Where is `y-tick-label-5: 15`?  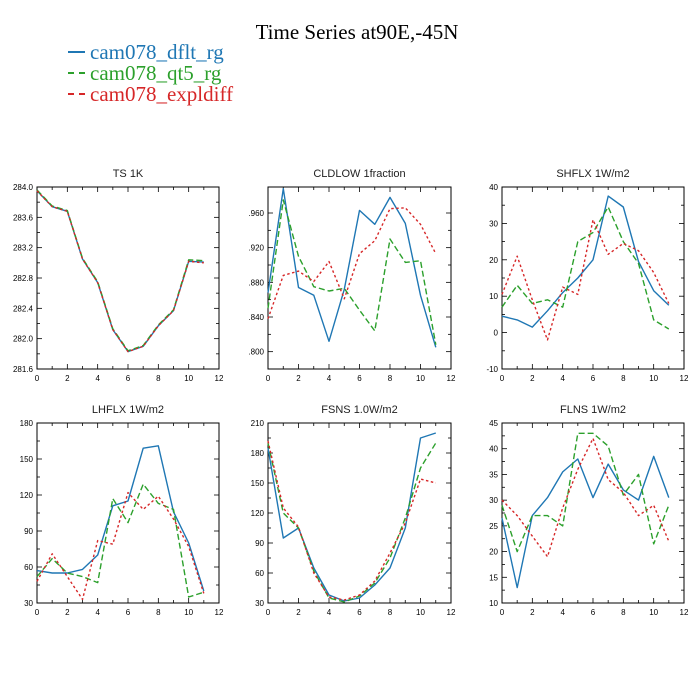 y-tick-label-5: 15 is located at coordinates (493, 577).